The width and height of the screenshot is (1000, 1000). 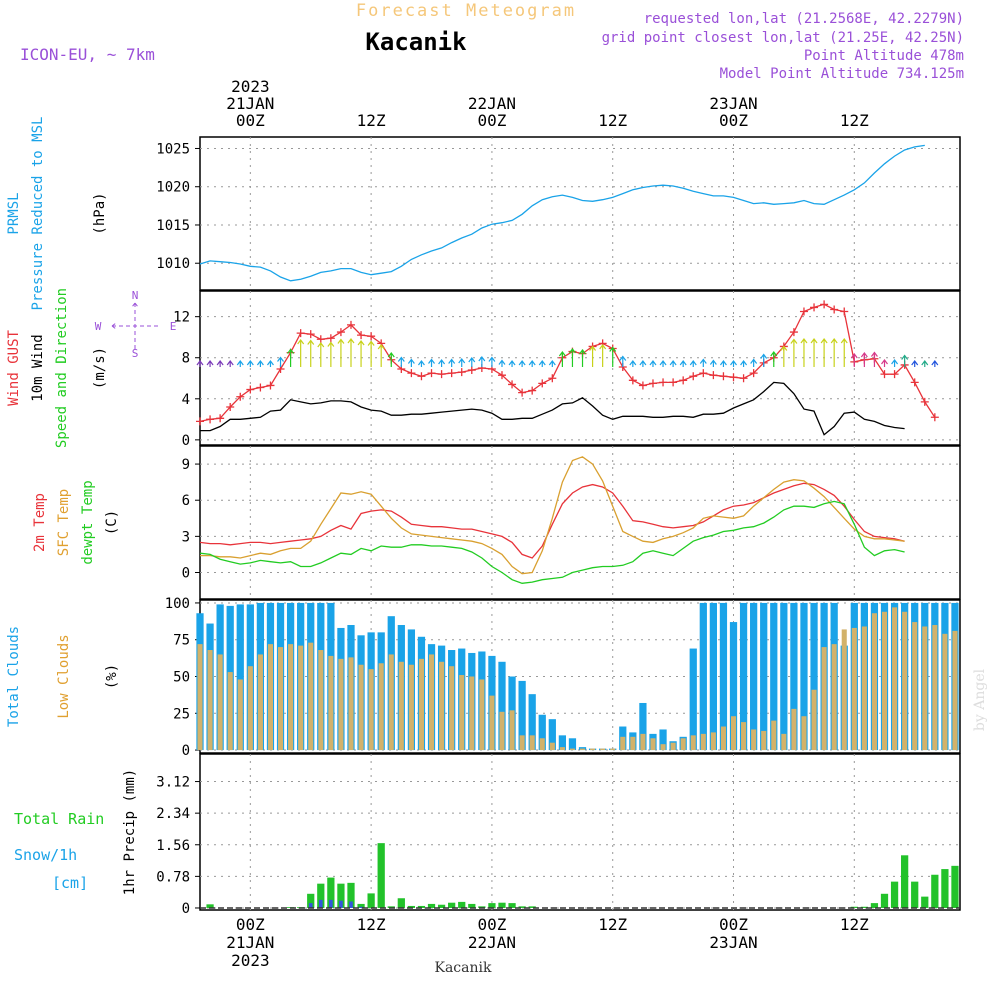 I want to click on y-axis-label: Pressure Reduced to MSL, so click(x=38, y=214).